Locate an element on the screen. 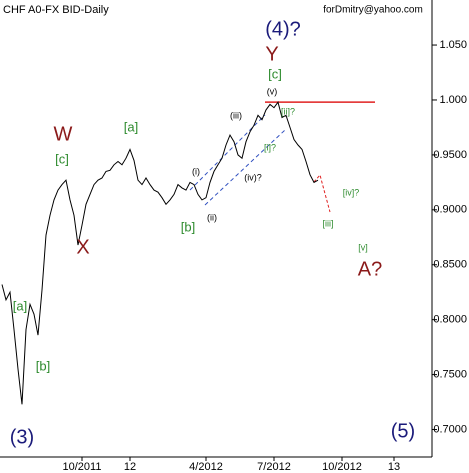  x-tick-label: 12 is located at coordinates (130, 467).